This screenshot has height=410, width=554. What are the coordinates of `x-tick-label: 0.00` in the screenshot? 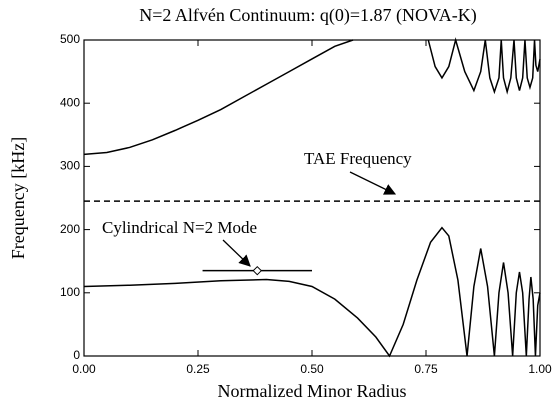 It's located at (84, 369).